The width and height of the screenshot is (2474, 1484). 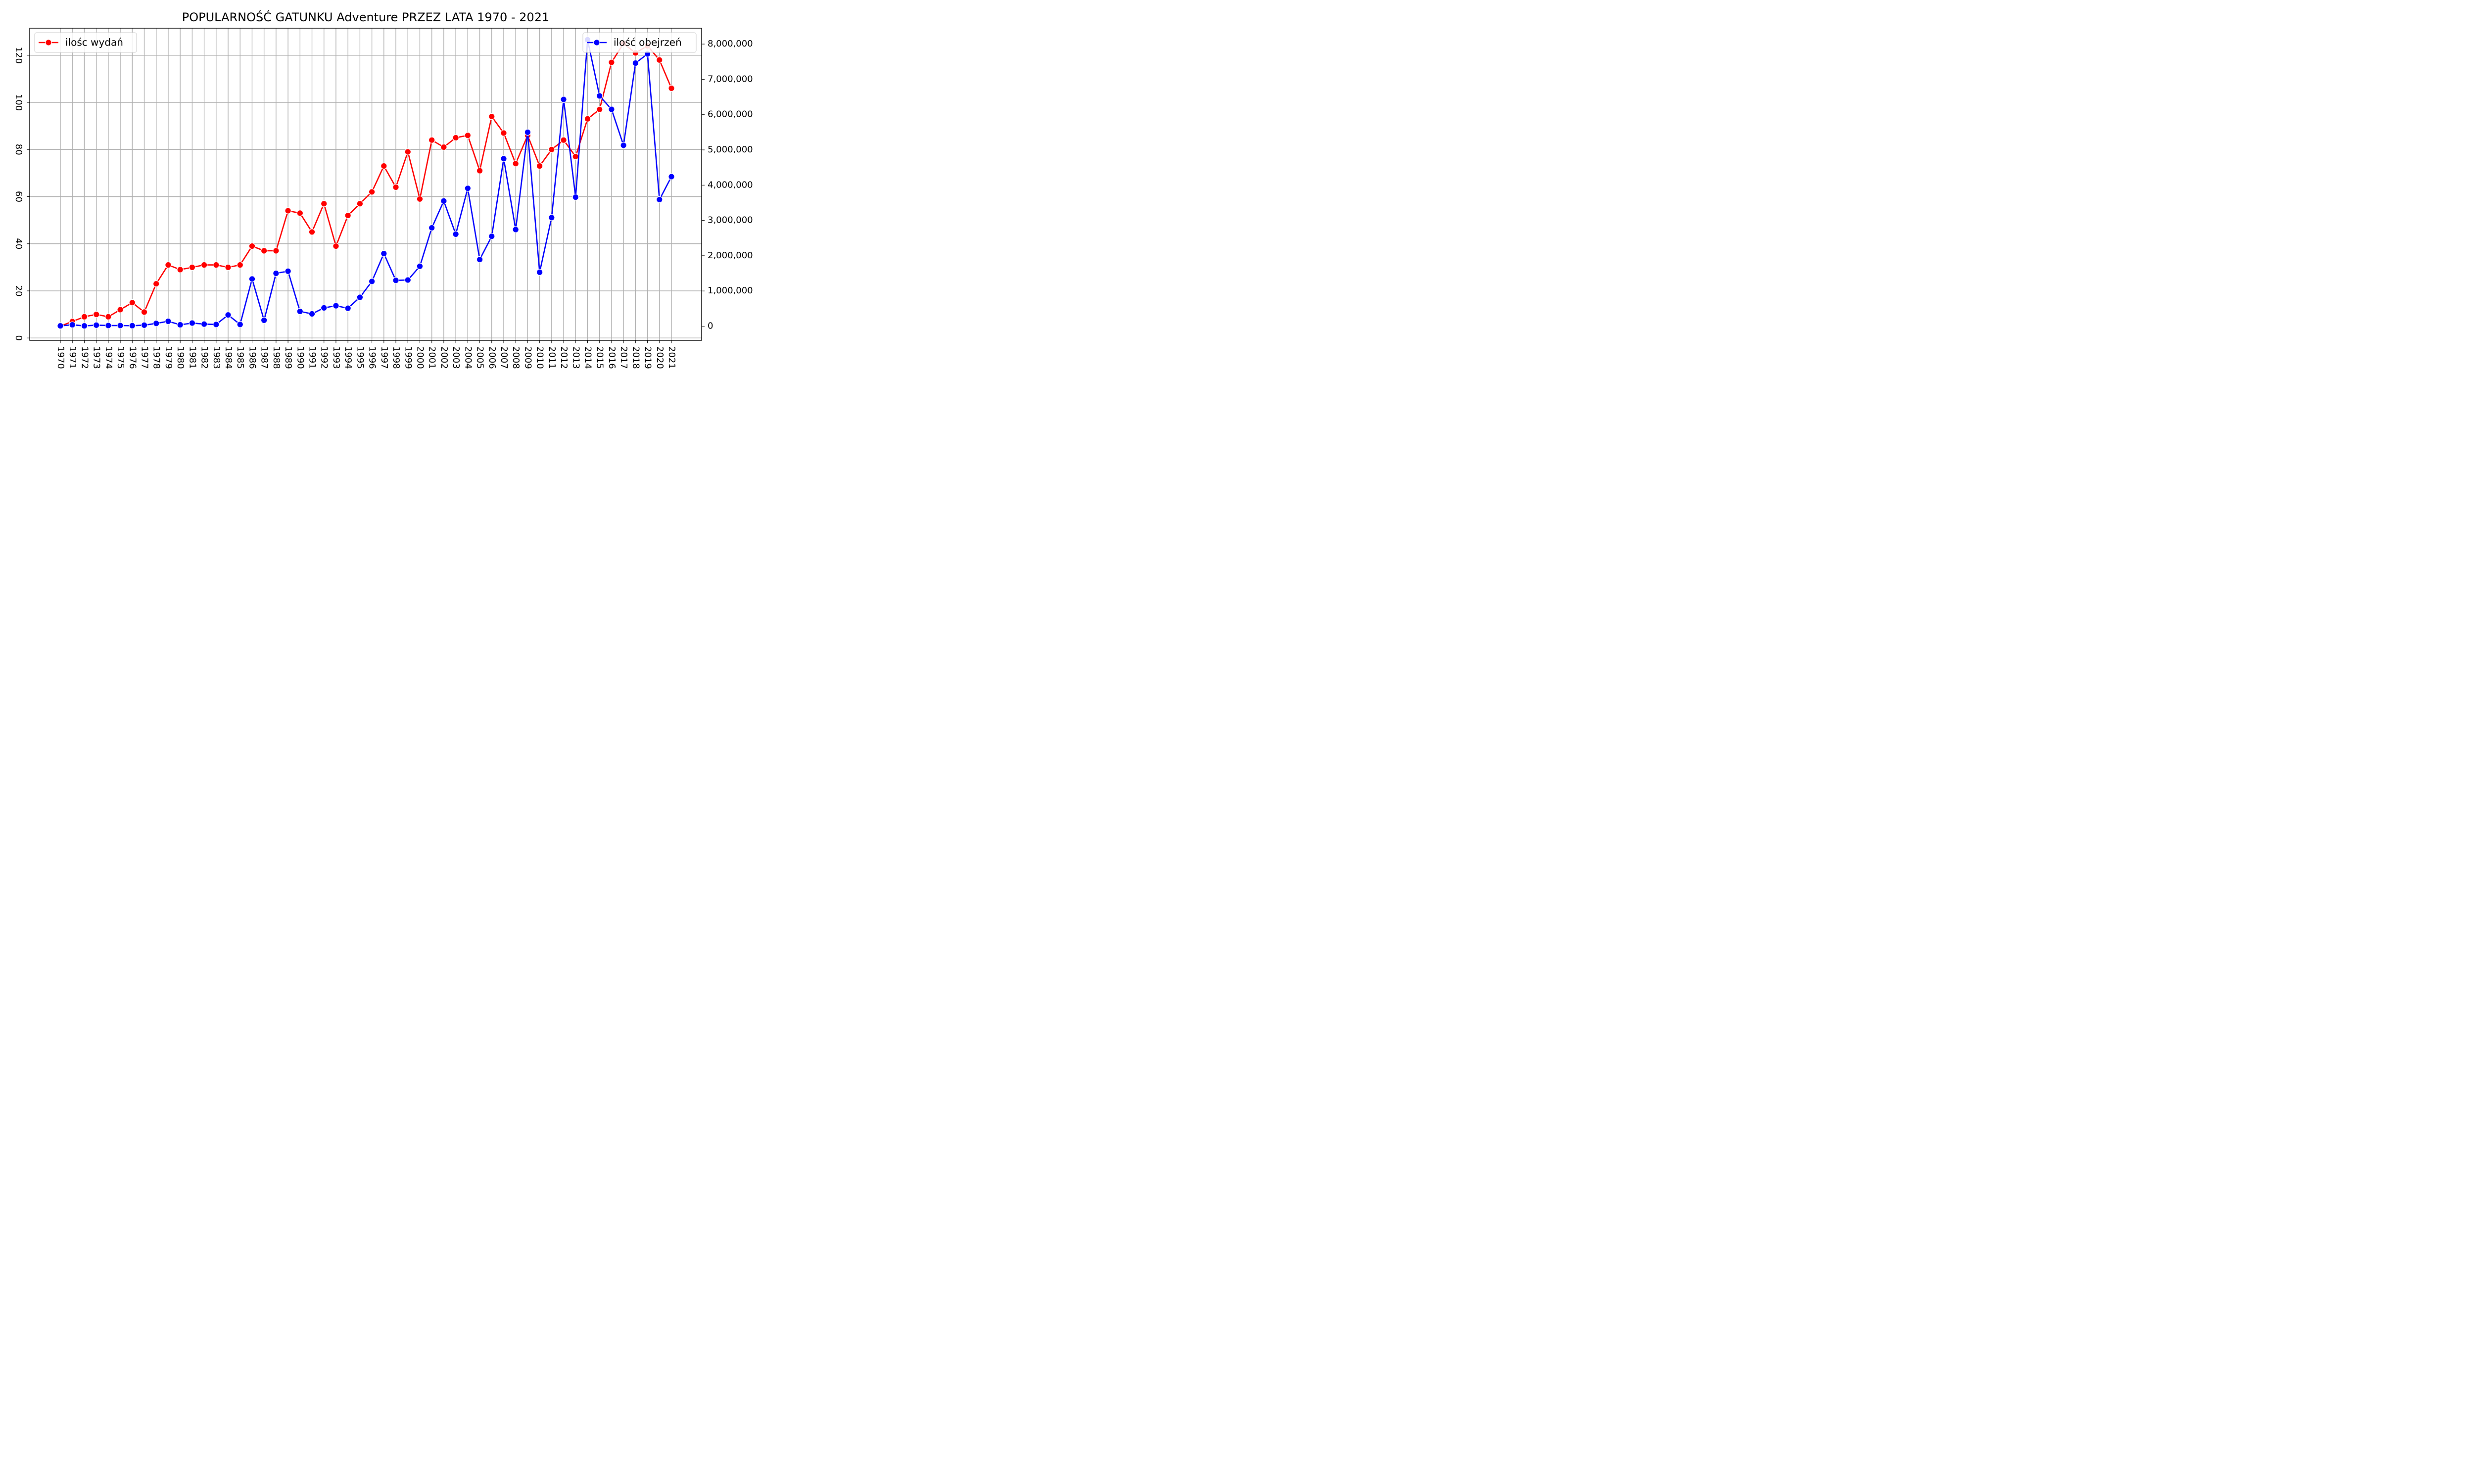 What do you see at coordinates (132, 357) in the screenshot?
I see `x-tick-label: 1976` at bounding box center [132, 357].